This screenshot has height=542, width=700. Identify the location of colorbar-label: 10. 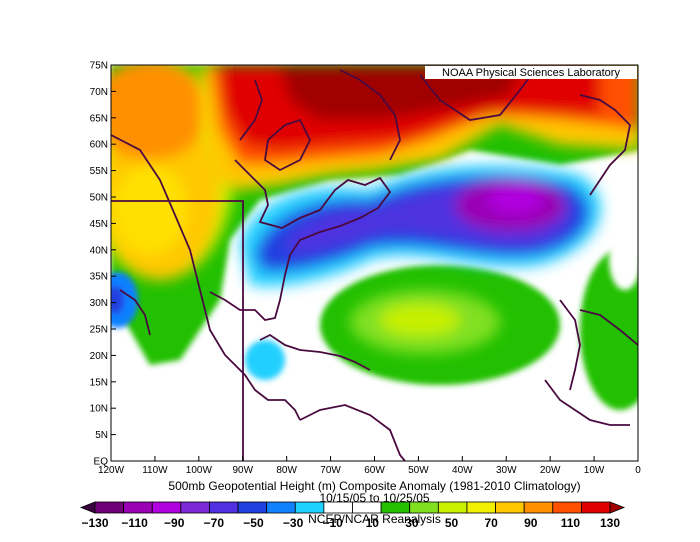
(373, 523).